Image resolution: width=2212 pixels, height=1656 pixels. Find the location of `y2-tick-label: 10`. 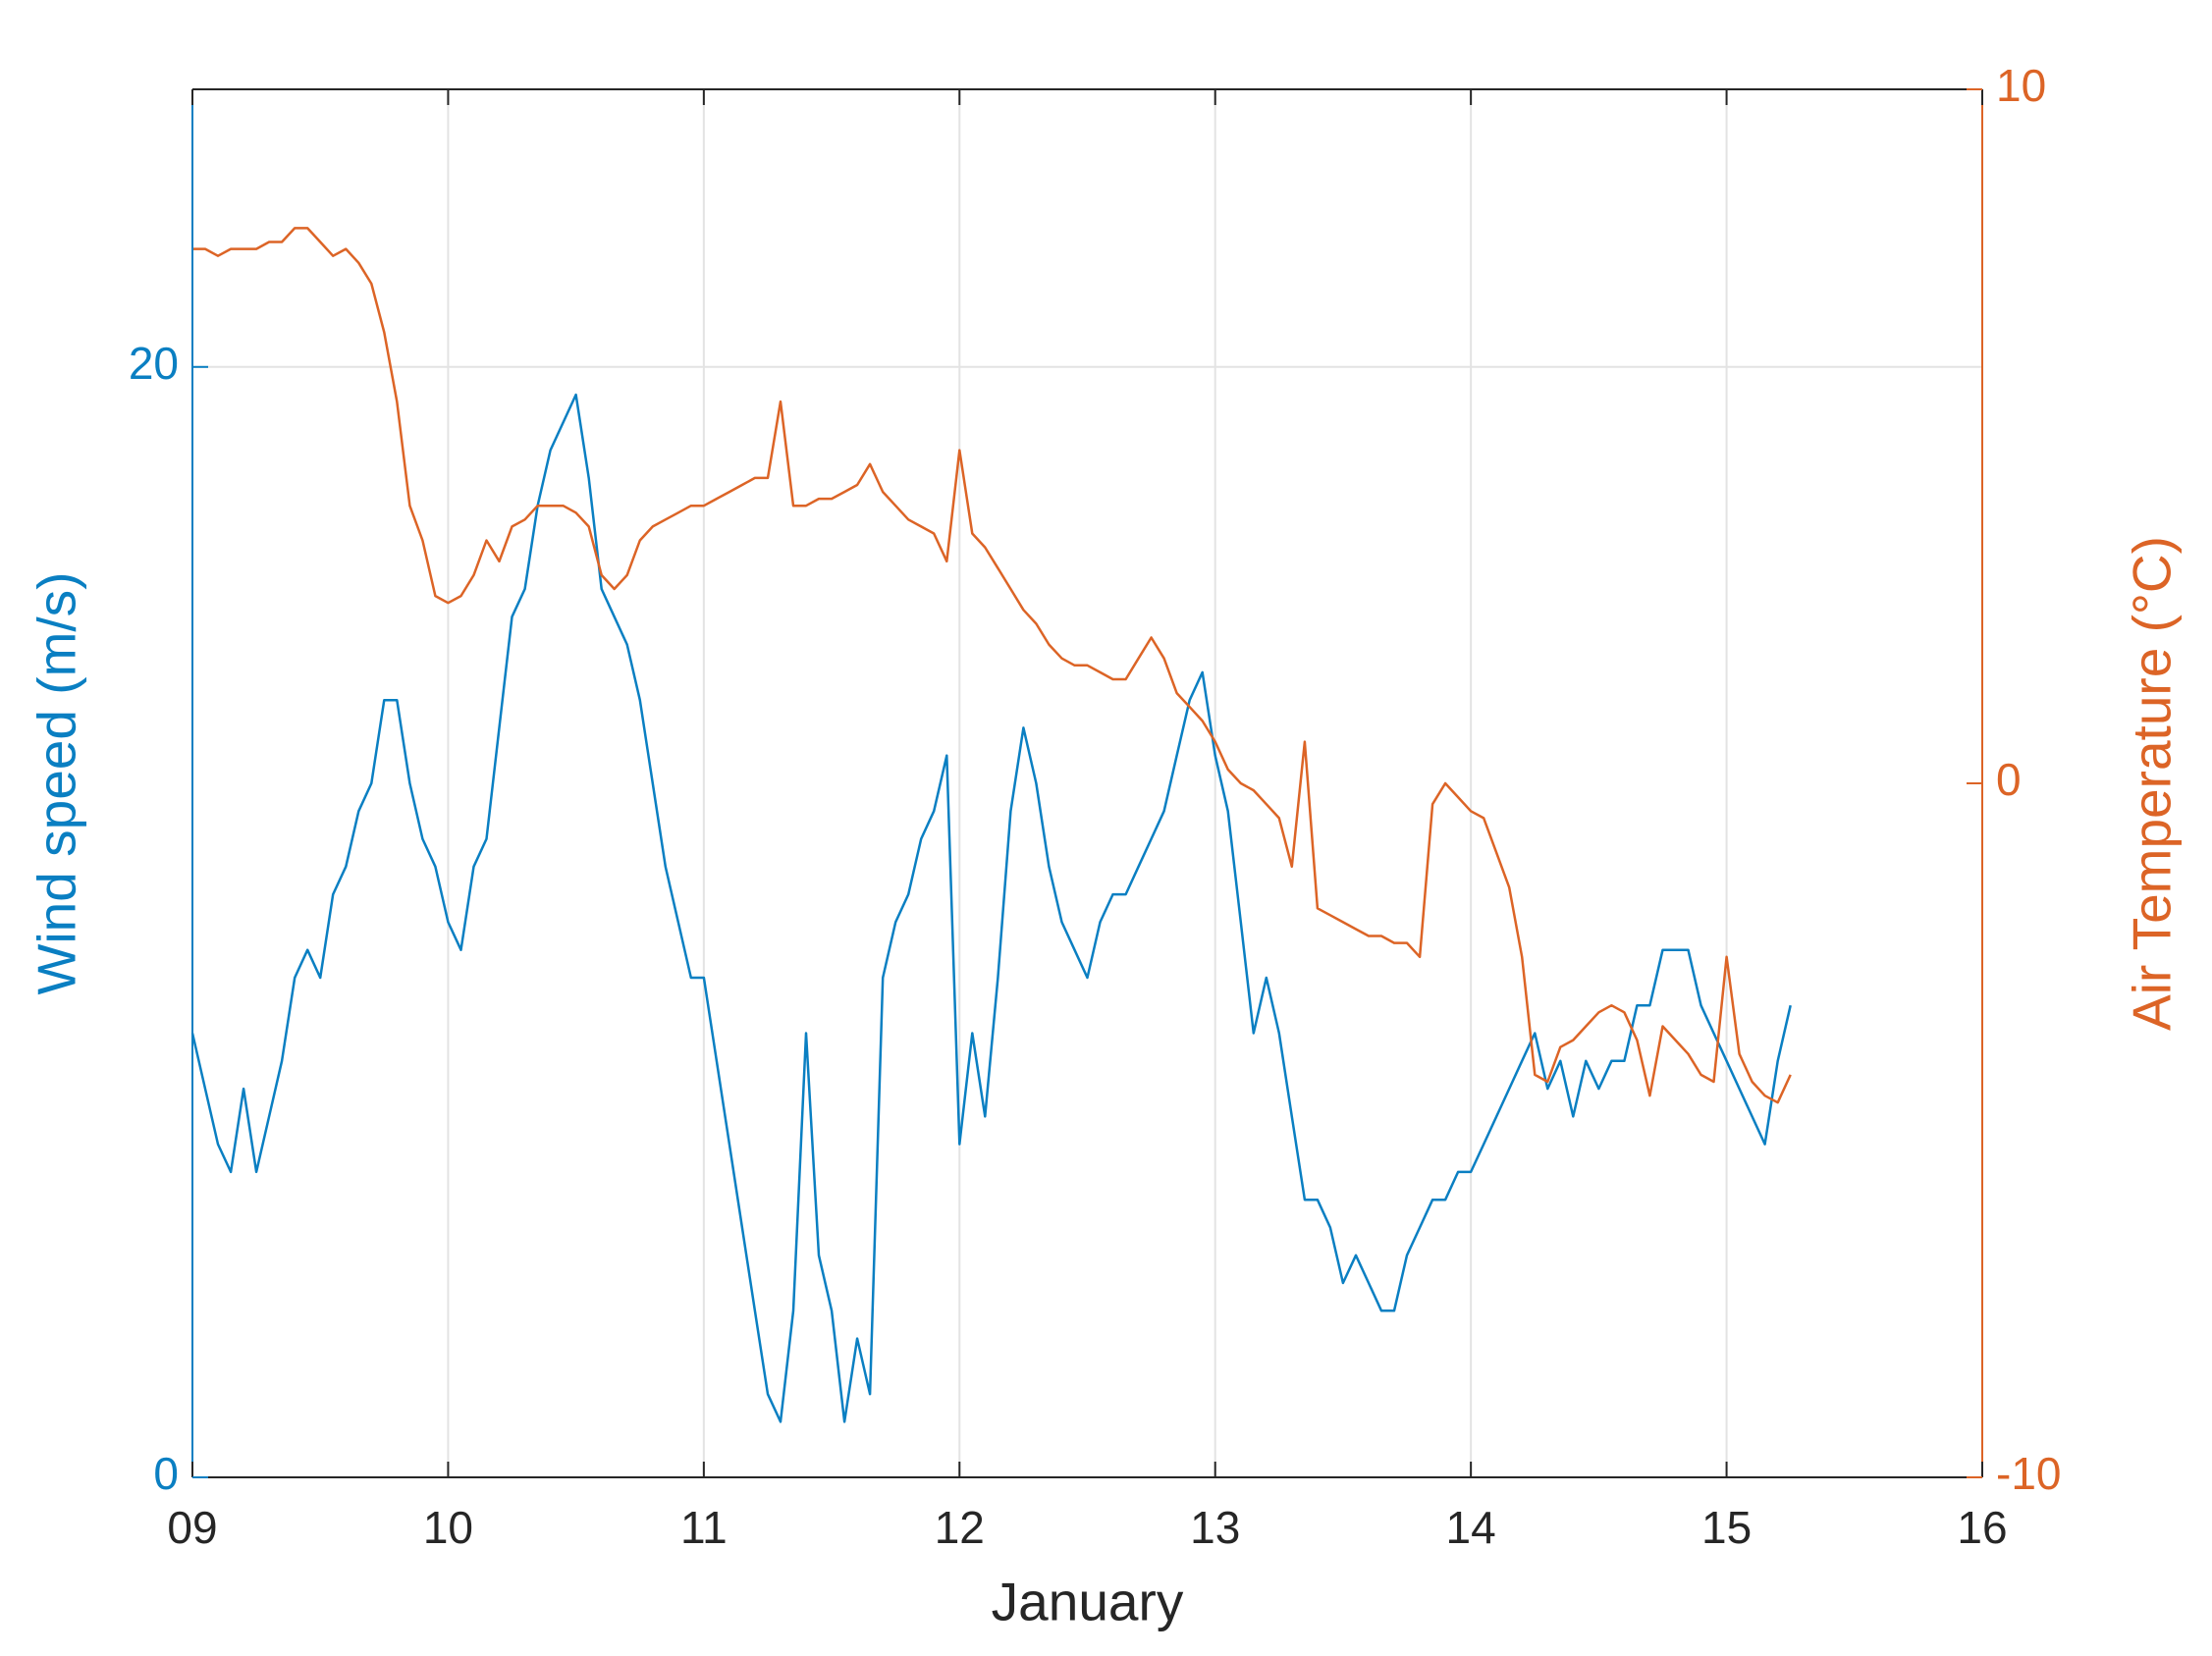

y2-tick-label: 10 is located at coordinates (2021, 85).